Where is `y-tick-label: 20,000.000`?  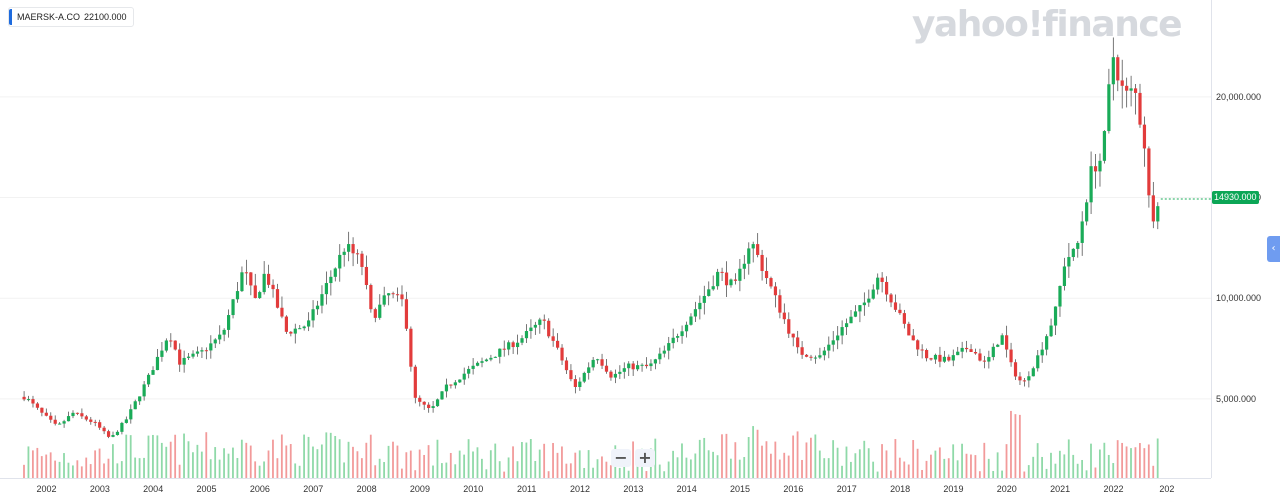 y-tick-label: 20,000.000 is located at coordinates (1238, 97).